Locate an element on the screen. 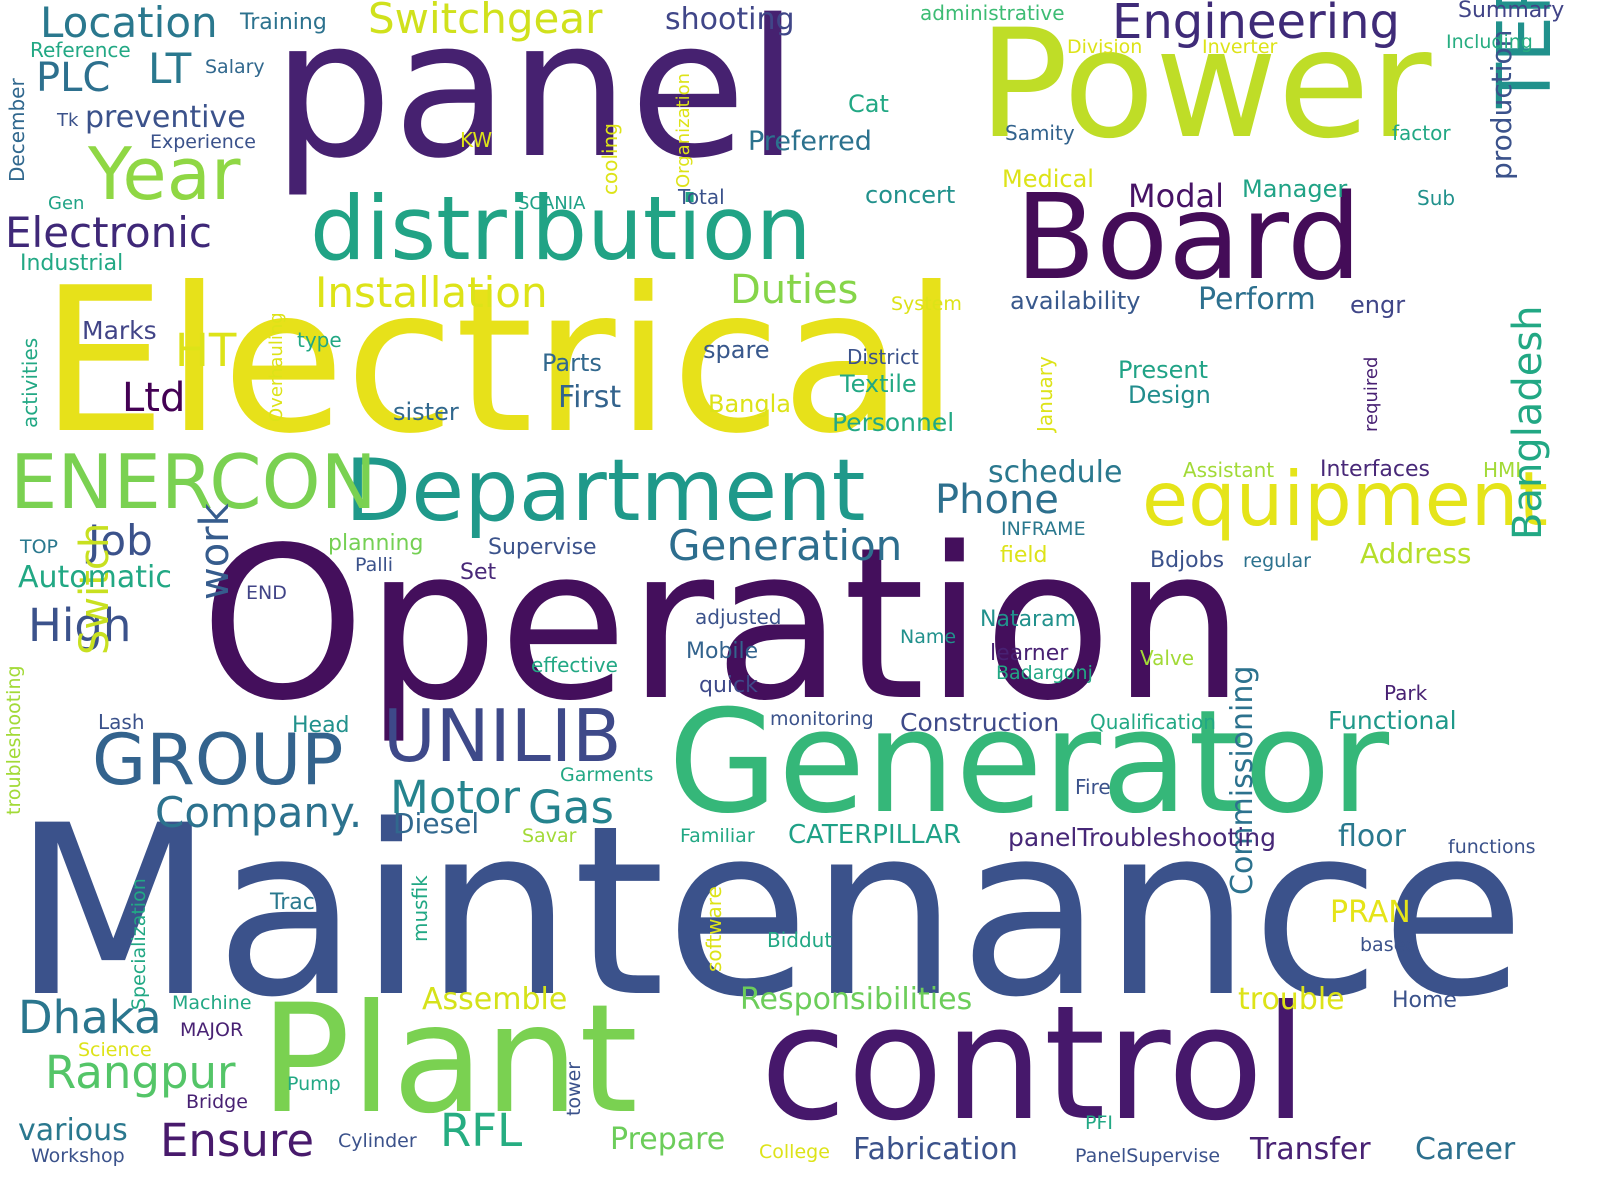 This screenshot has width=1600, height=1200. word-valve: Valve is located at coordinates (1167, 658).